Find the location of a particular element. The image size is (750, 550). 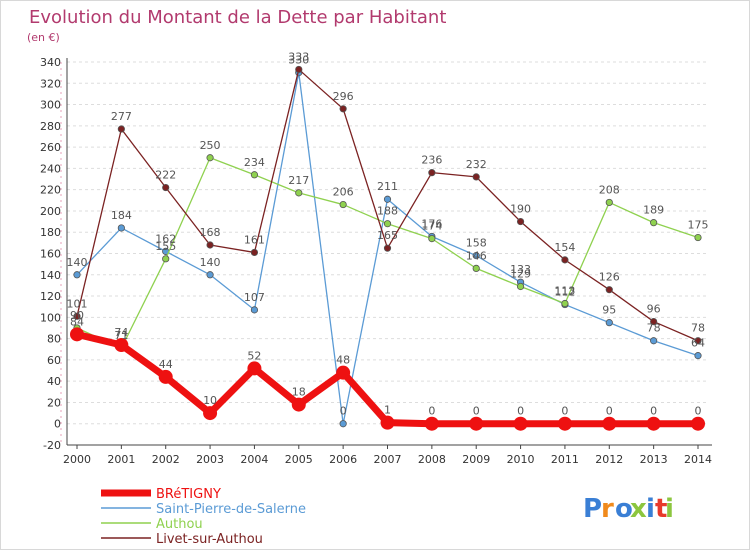

y-tick-label: 140 is located at coordinates (50, 275).